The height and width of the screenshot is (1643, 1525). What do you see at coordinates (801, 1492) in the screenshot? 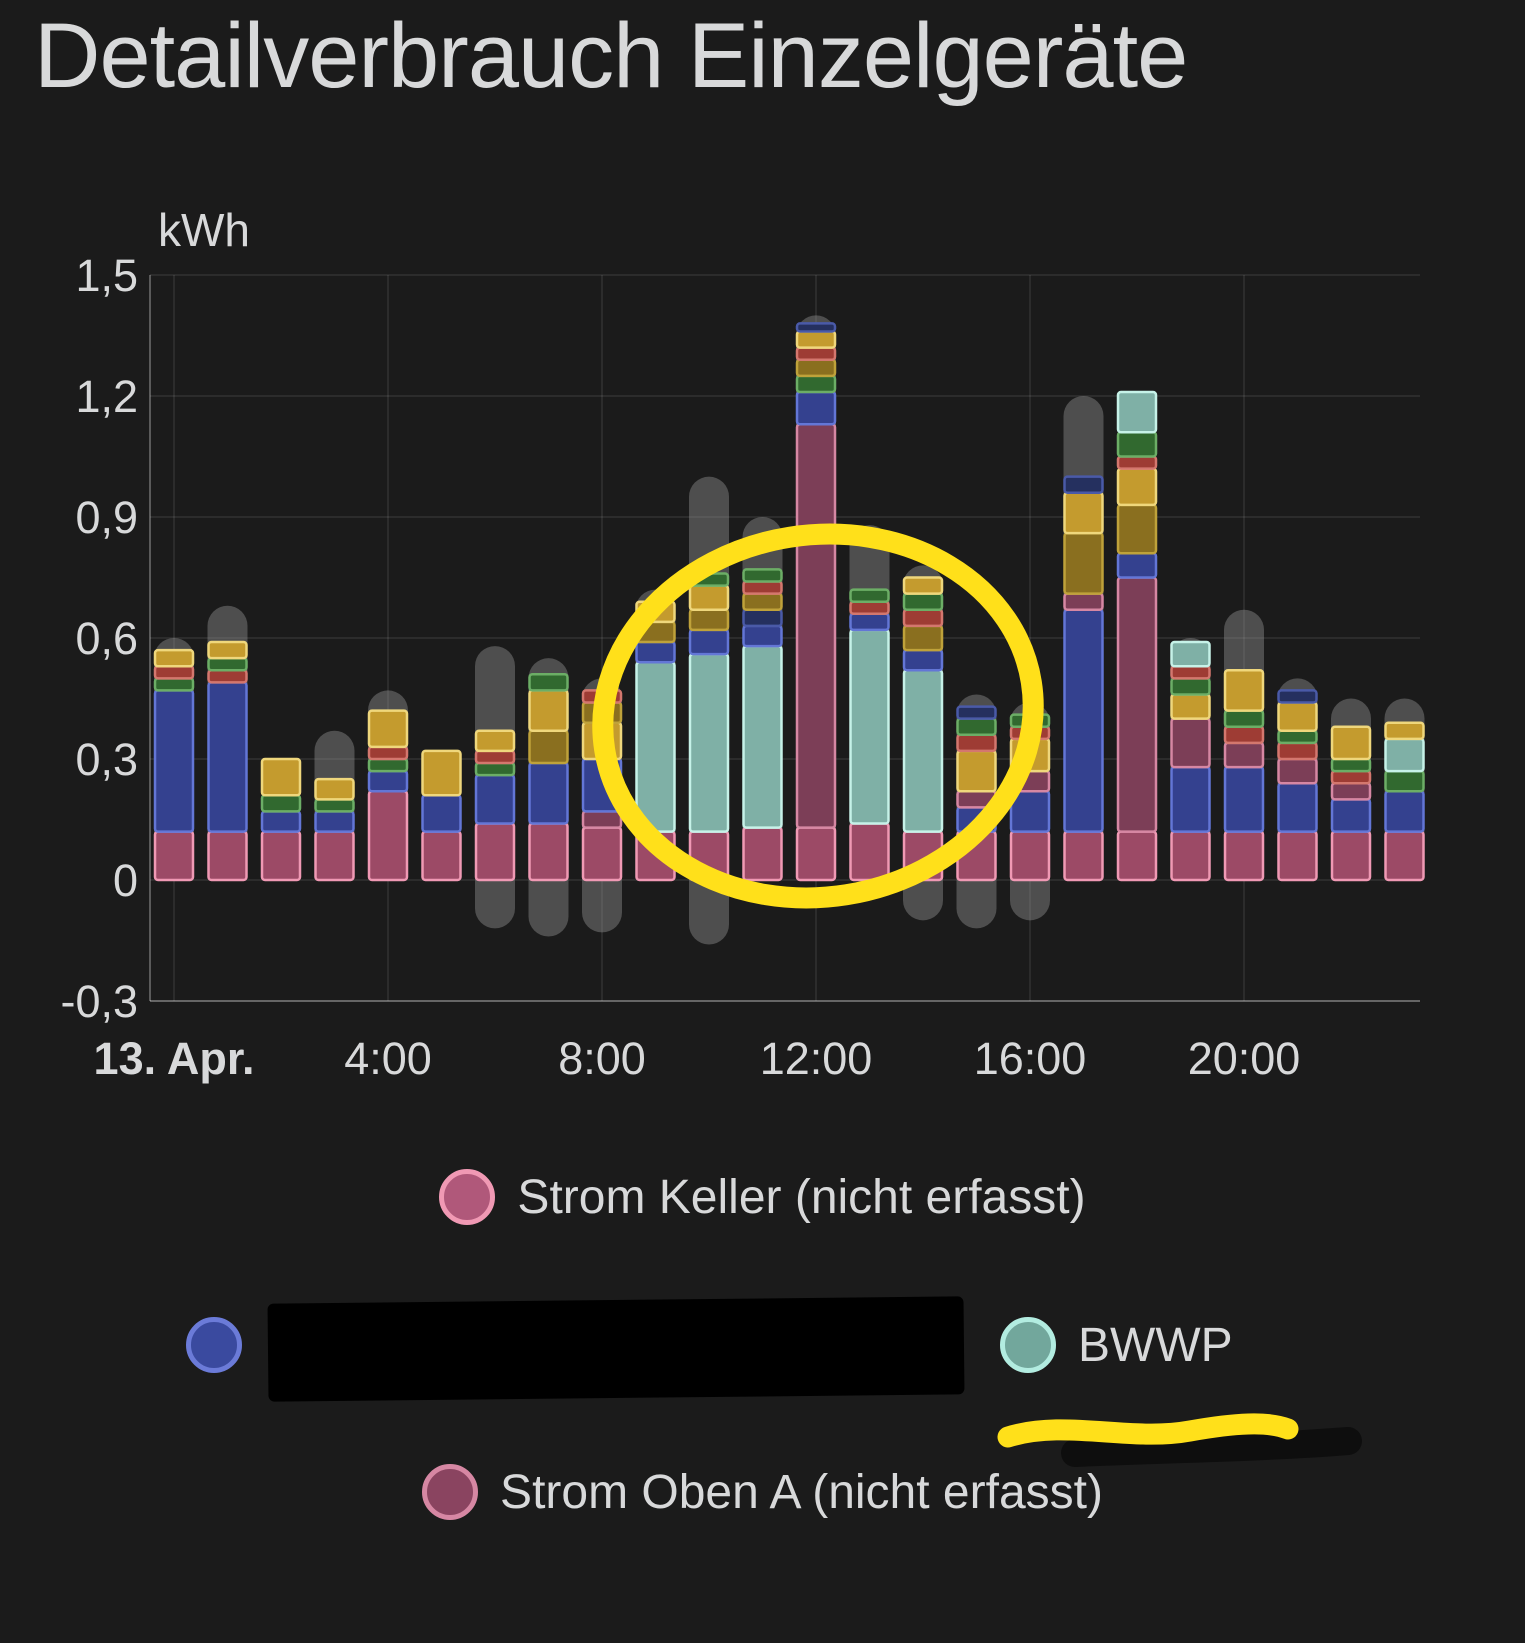
I see `legend-label-strom-oben: Strom Oben A (nicht erfasst)` at bounding box center [801, 1492].